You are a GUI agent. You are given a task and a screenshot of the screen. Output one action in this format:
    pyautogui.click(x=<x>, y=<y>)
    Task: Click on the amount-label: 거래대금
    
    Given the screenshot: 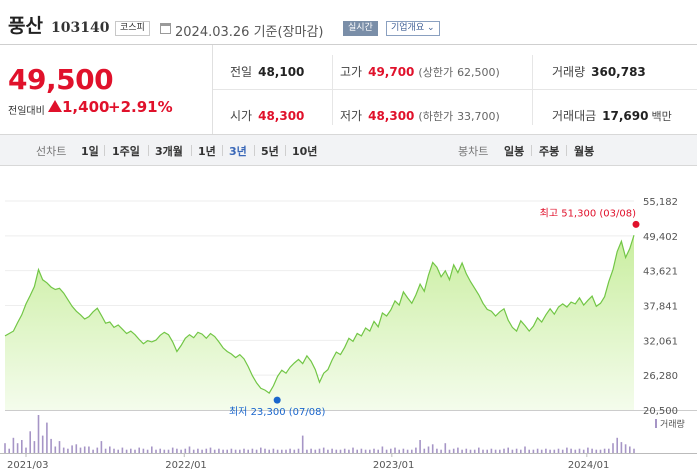 What is the action you would take?
    pyautogui.click(x=574, y=116)
    